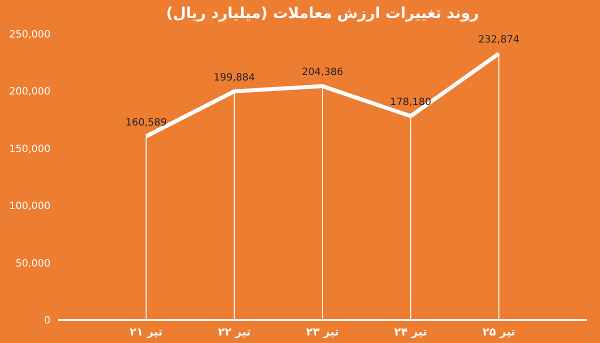 This screenshot has width=600, height=343. Describe the element at coordinates (146, 332) in the screenshot. I see `x-tick-label: ۲۱ تیر` at that location.